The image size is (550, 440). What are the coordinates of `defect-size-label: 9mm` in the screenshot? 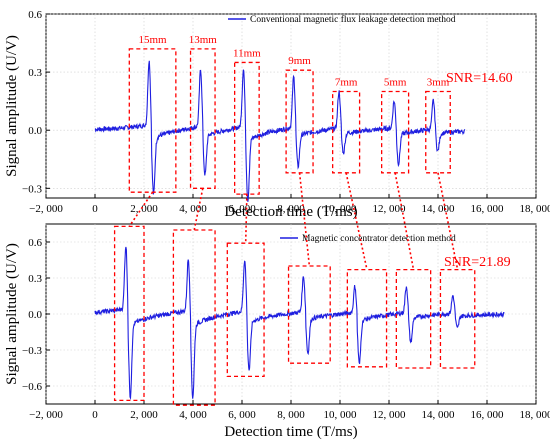 It's located at (299, 61).